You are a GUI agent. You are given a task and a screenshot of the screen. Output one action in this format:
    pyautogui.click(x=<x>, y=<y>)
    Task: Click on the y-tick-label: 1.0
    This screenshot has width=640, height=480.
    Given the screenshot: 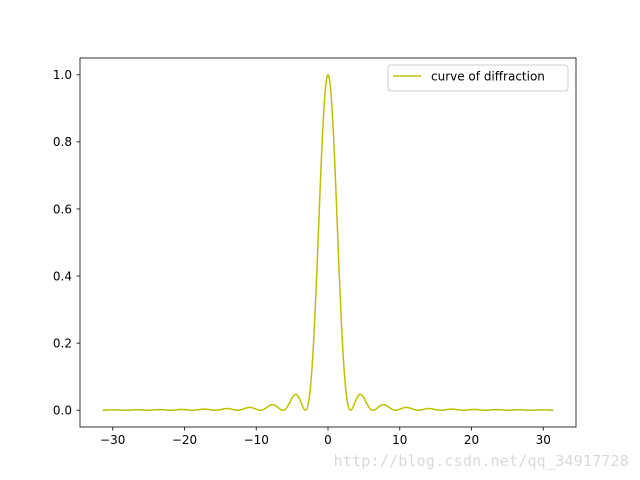 What is the action you would take?
    pyautogui.click(x=62, y=75)
    